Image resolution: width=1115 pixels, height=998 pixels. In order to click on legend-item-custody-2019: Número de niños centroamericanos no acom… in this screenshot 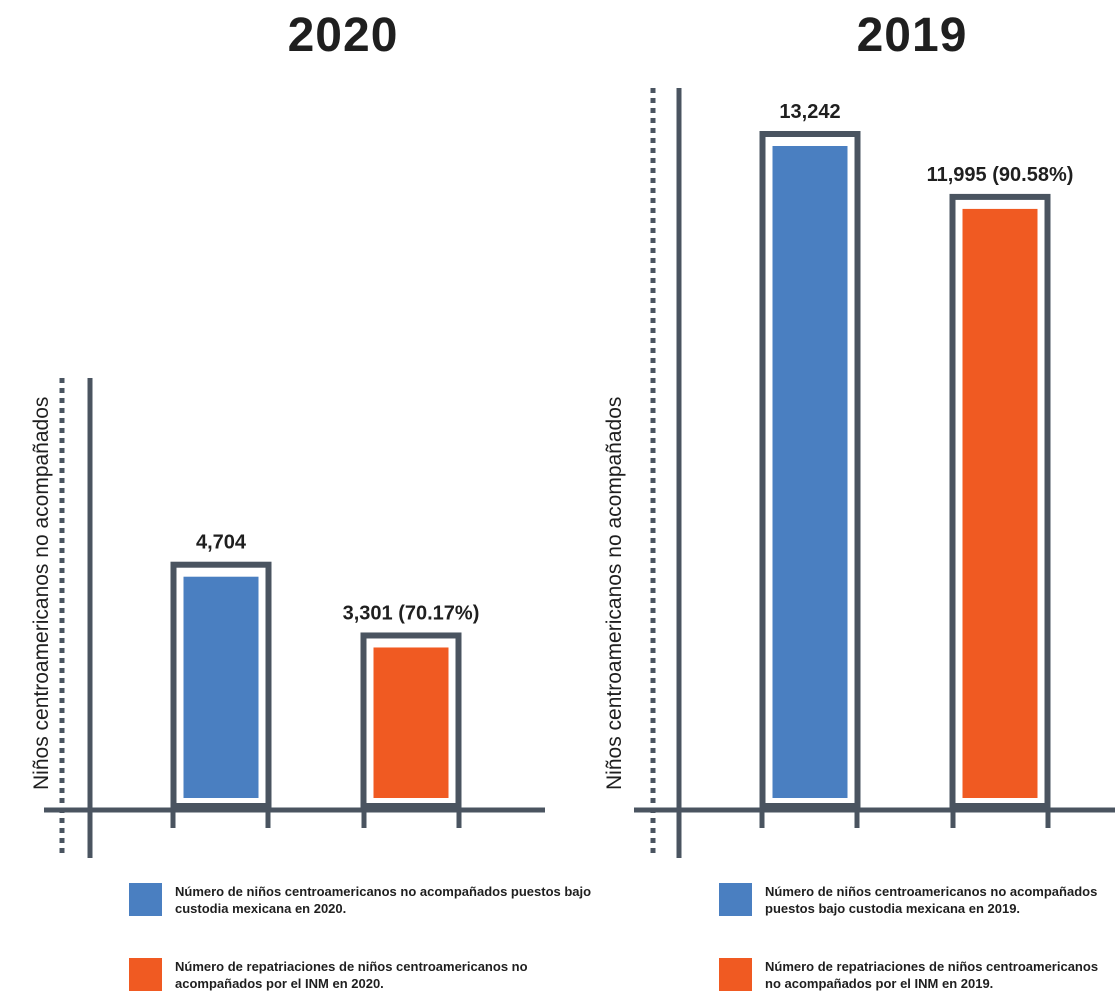, I will do `click(912, 900)`.